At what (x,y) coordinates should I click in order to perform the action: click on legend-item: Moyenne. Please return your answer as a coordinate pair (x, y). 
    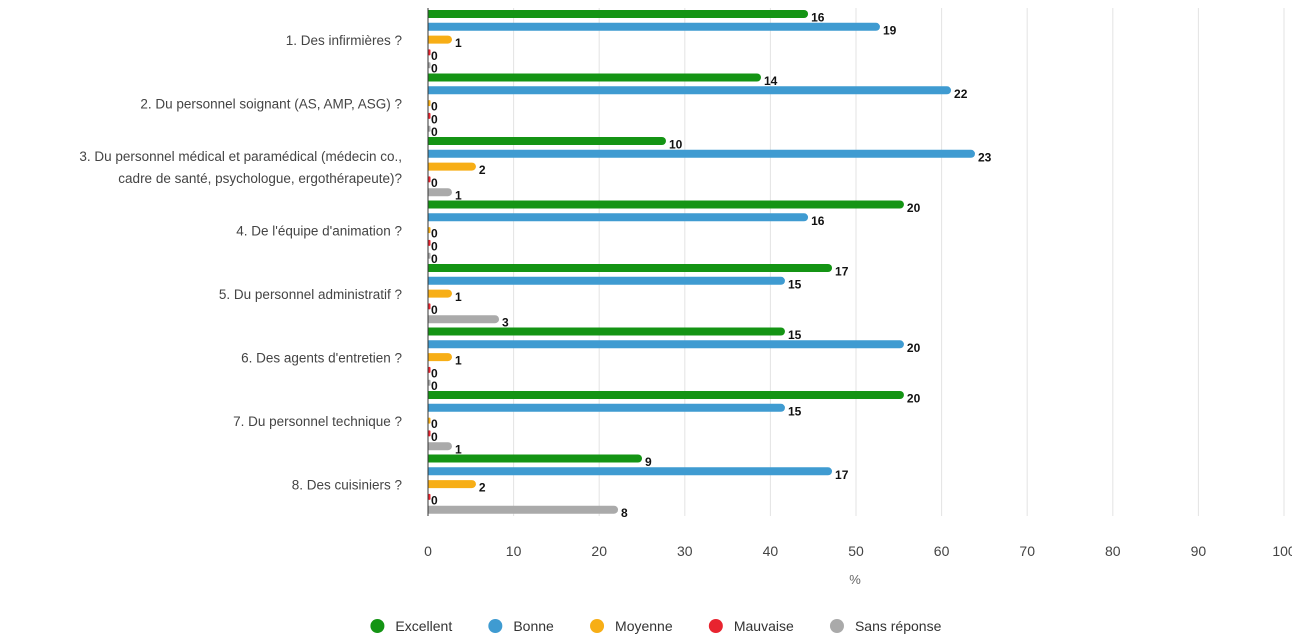
    Looking at the image, I should click on (631, 626).